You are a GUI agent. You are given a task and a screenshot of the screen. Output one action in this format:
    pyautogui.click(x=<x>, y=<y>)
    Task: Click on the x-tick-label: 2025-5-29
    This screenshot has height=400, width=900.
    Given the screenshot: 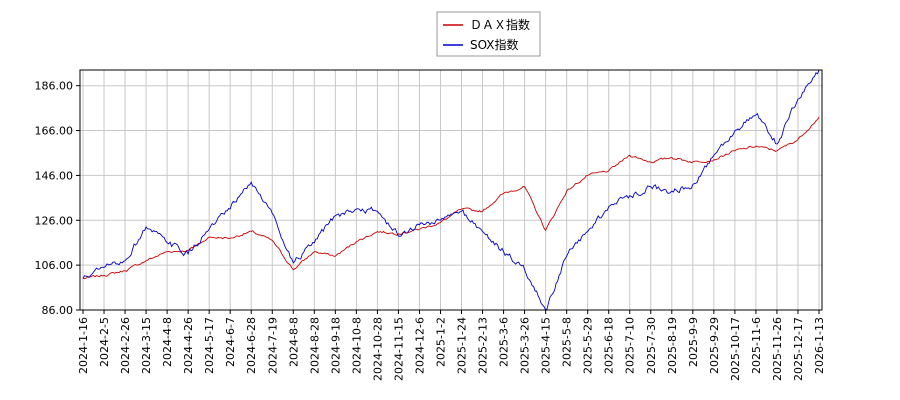 What is the action you would take?
    pyautogui.click(x=588, y=345)
    